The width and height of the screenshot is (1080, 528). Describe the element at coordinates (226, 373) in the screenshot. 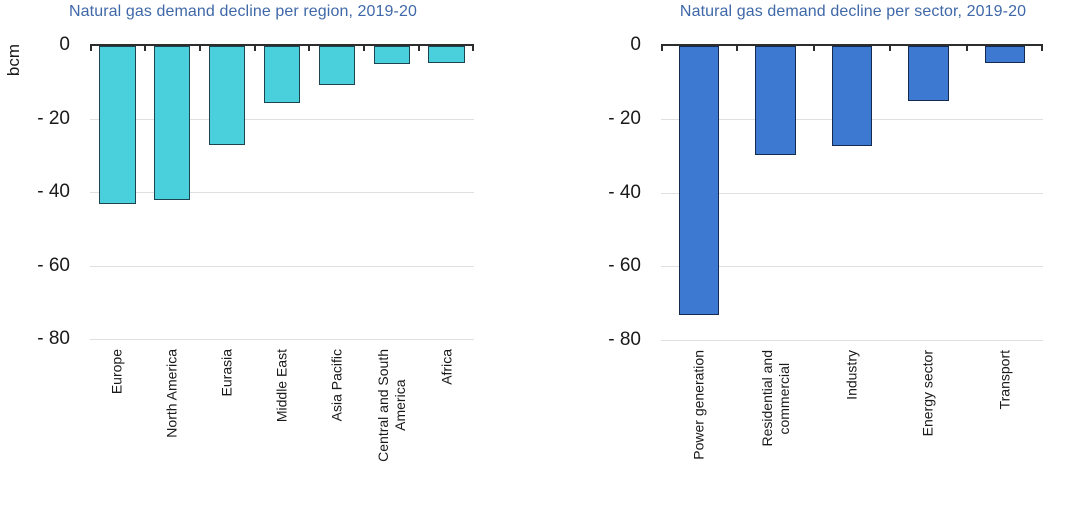

I see `x-category-label: Eurasia` at that location.